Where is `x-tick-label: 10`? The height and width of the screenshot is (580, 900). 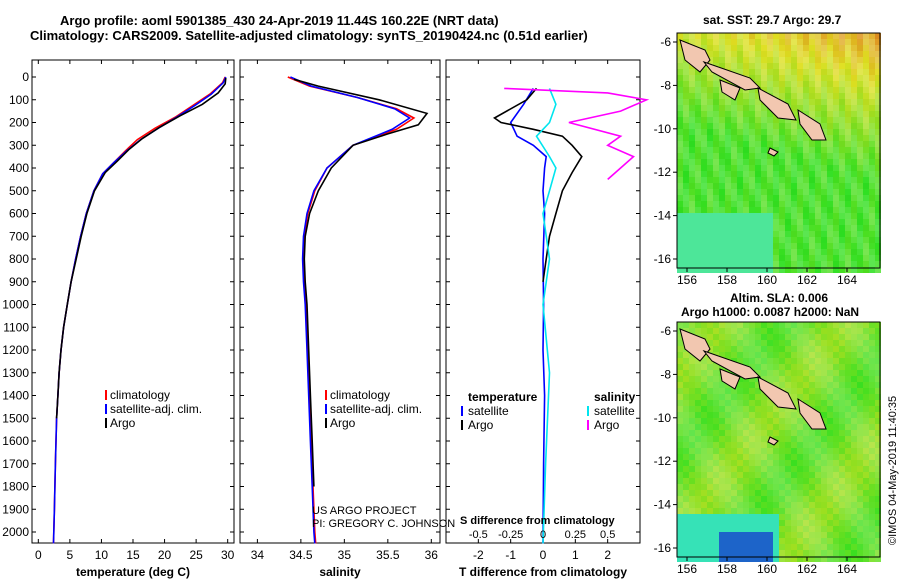
x-tick-label: 10 is located at coordinates (102, 555).